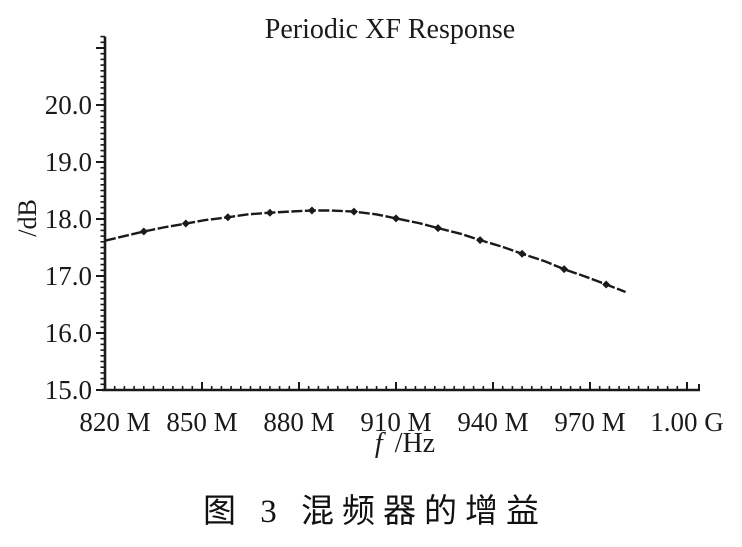 This screenshot has height=547, width=742. Describe the element at coordinates (114, 422) in the screenshot. I see `x-tick-label: 820 M` at that location.